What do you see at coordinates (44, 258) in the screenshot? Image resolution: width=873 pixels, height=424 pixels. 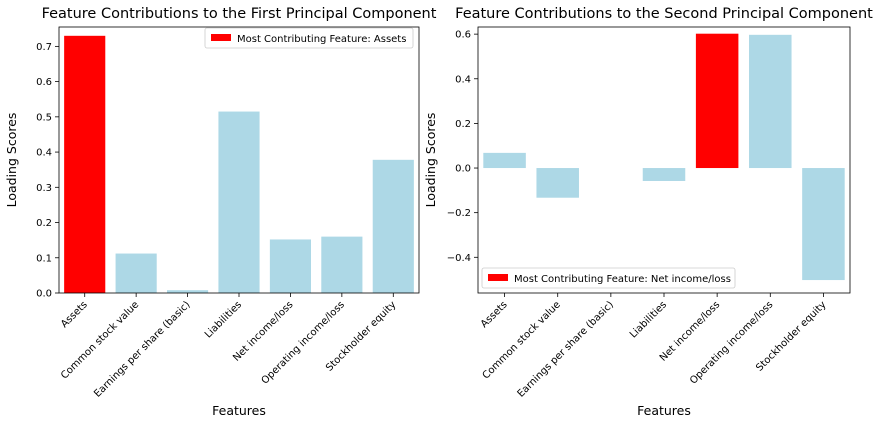 I see `y-tick-label: 0.1` at bounding box center [44, 258].